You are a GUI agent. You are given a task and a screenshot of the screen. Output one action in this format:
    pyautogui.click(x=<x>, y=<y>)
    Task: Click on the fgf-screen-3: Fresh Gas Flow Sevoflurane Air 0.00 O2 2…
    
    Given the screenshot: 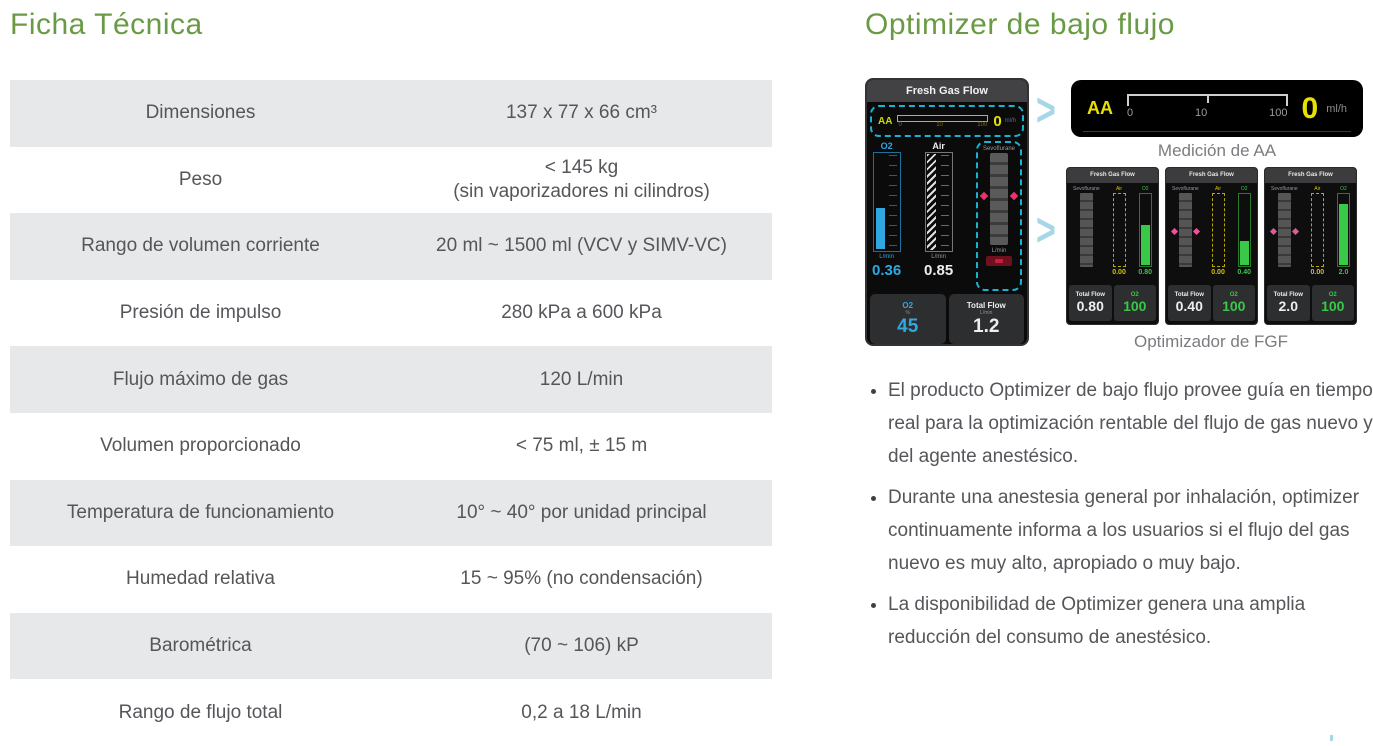 What is the action you would take?
    pyautogui.click(x=1310, y=246)
    